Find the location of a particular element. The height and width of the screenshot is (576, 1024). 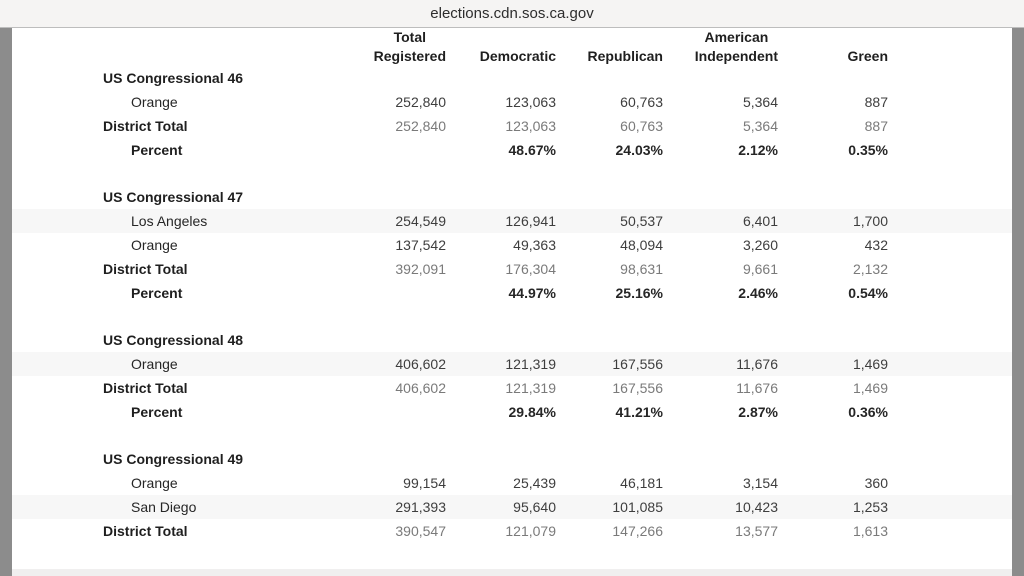

value-cell: 0.54% is located at coordinates (868, 293).